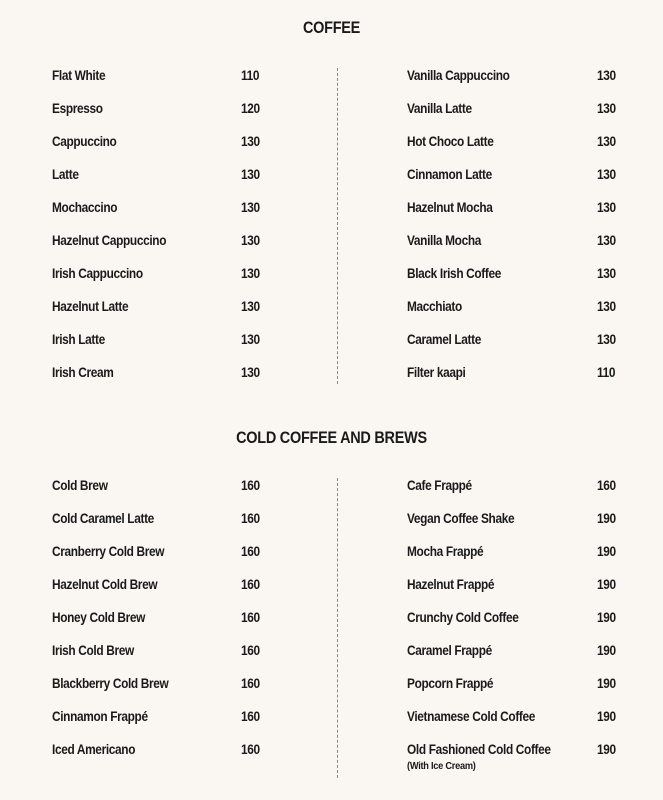  I want to click on menu-item-name: Blackberry Cold Brew, so click(110, 683).